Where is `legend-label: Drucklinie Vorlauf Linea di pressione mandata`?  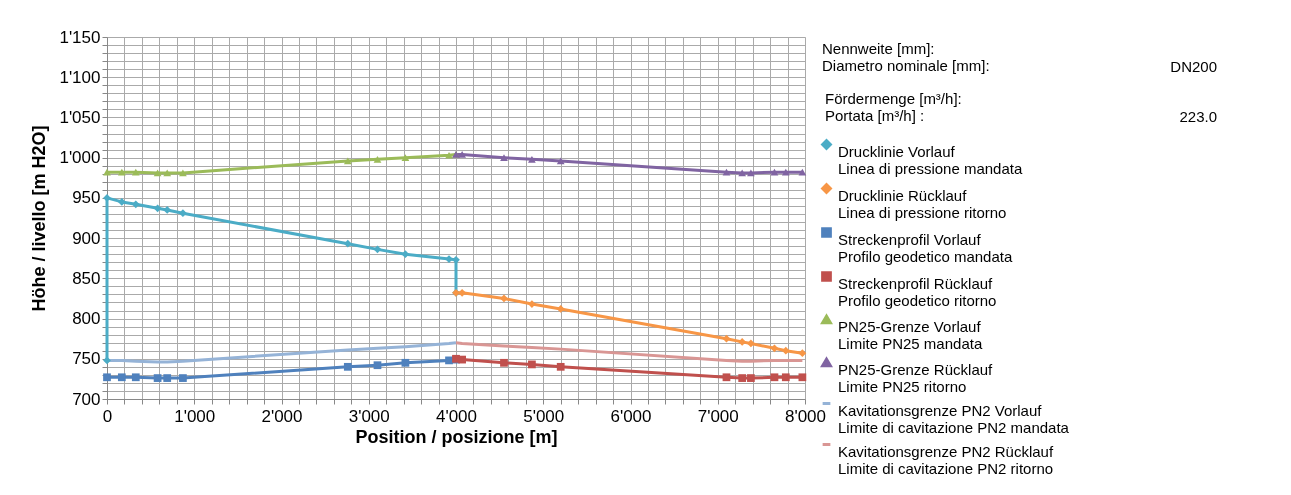
legend-label: Drucklinie Vorlauf Linea di pressione mandata is located at coordinates (930, 159).